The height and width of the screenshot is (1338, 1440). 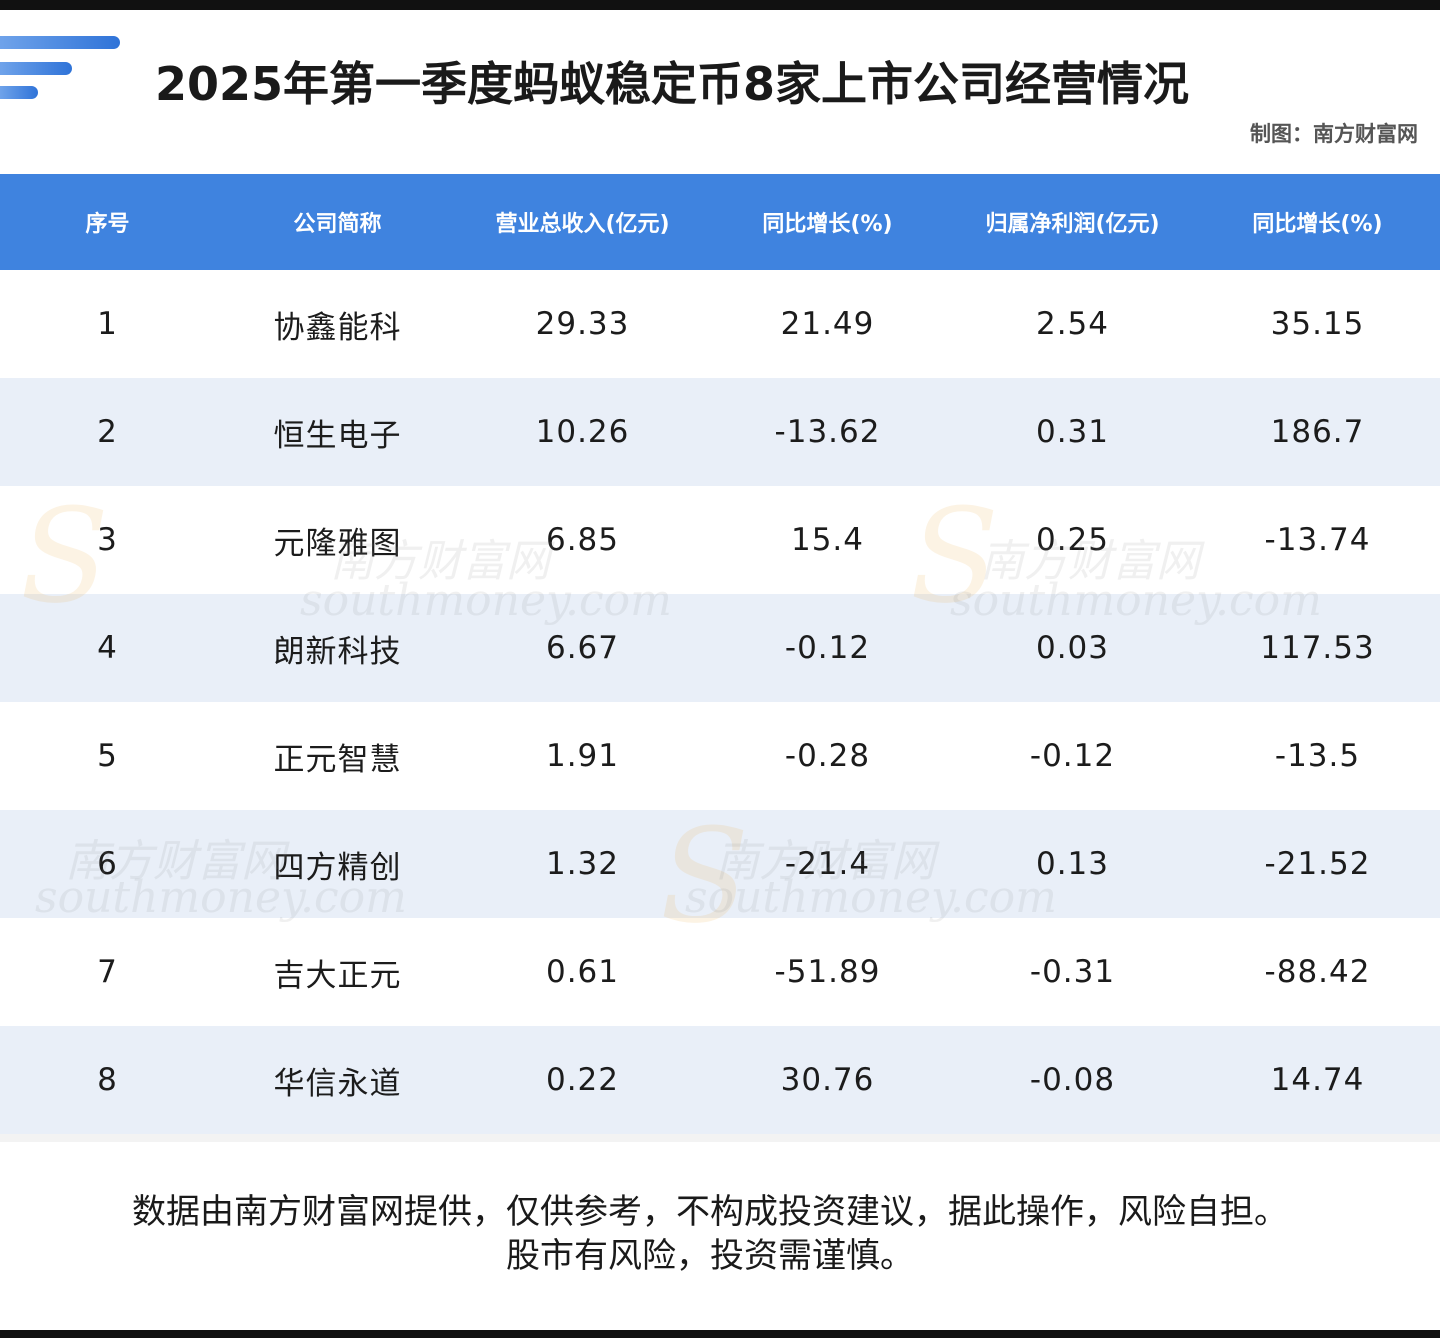 I want to click on table-cell: 15.4, so click(x=827, y=540).